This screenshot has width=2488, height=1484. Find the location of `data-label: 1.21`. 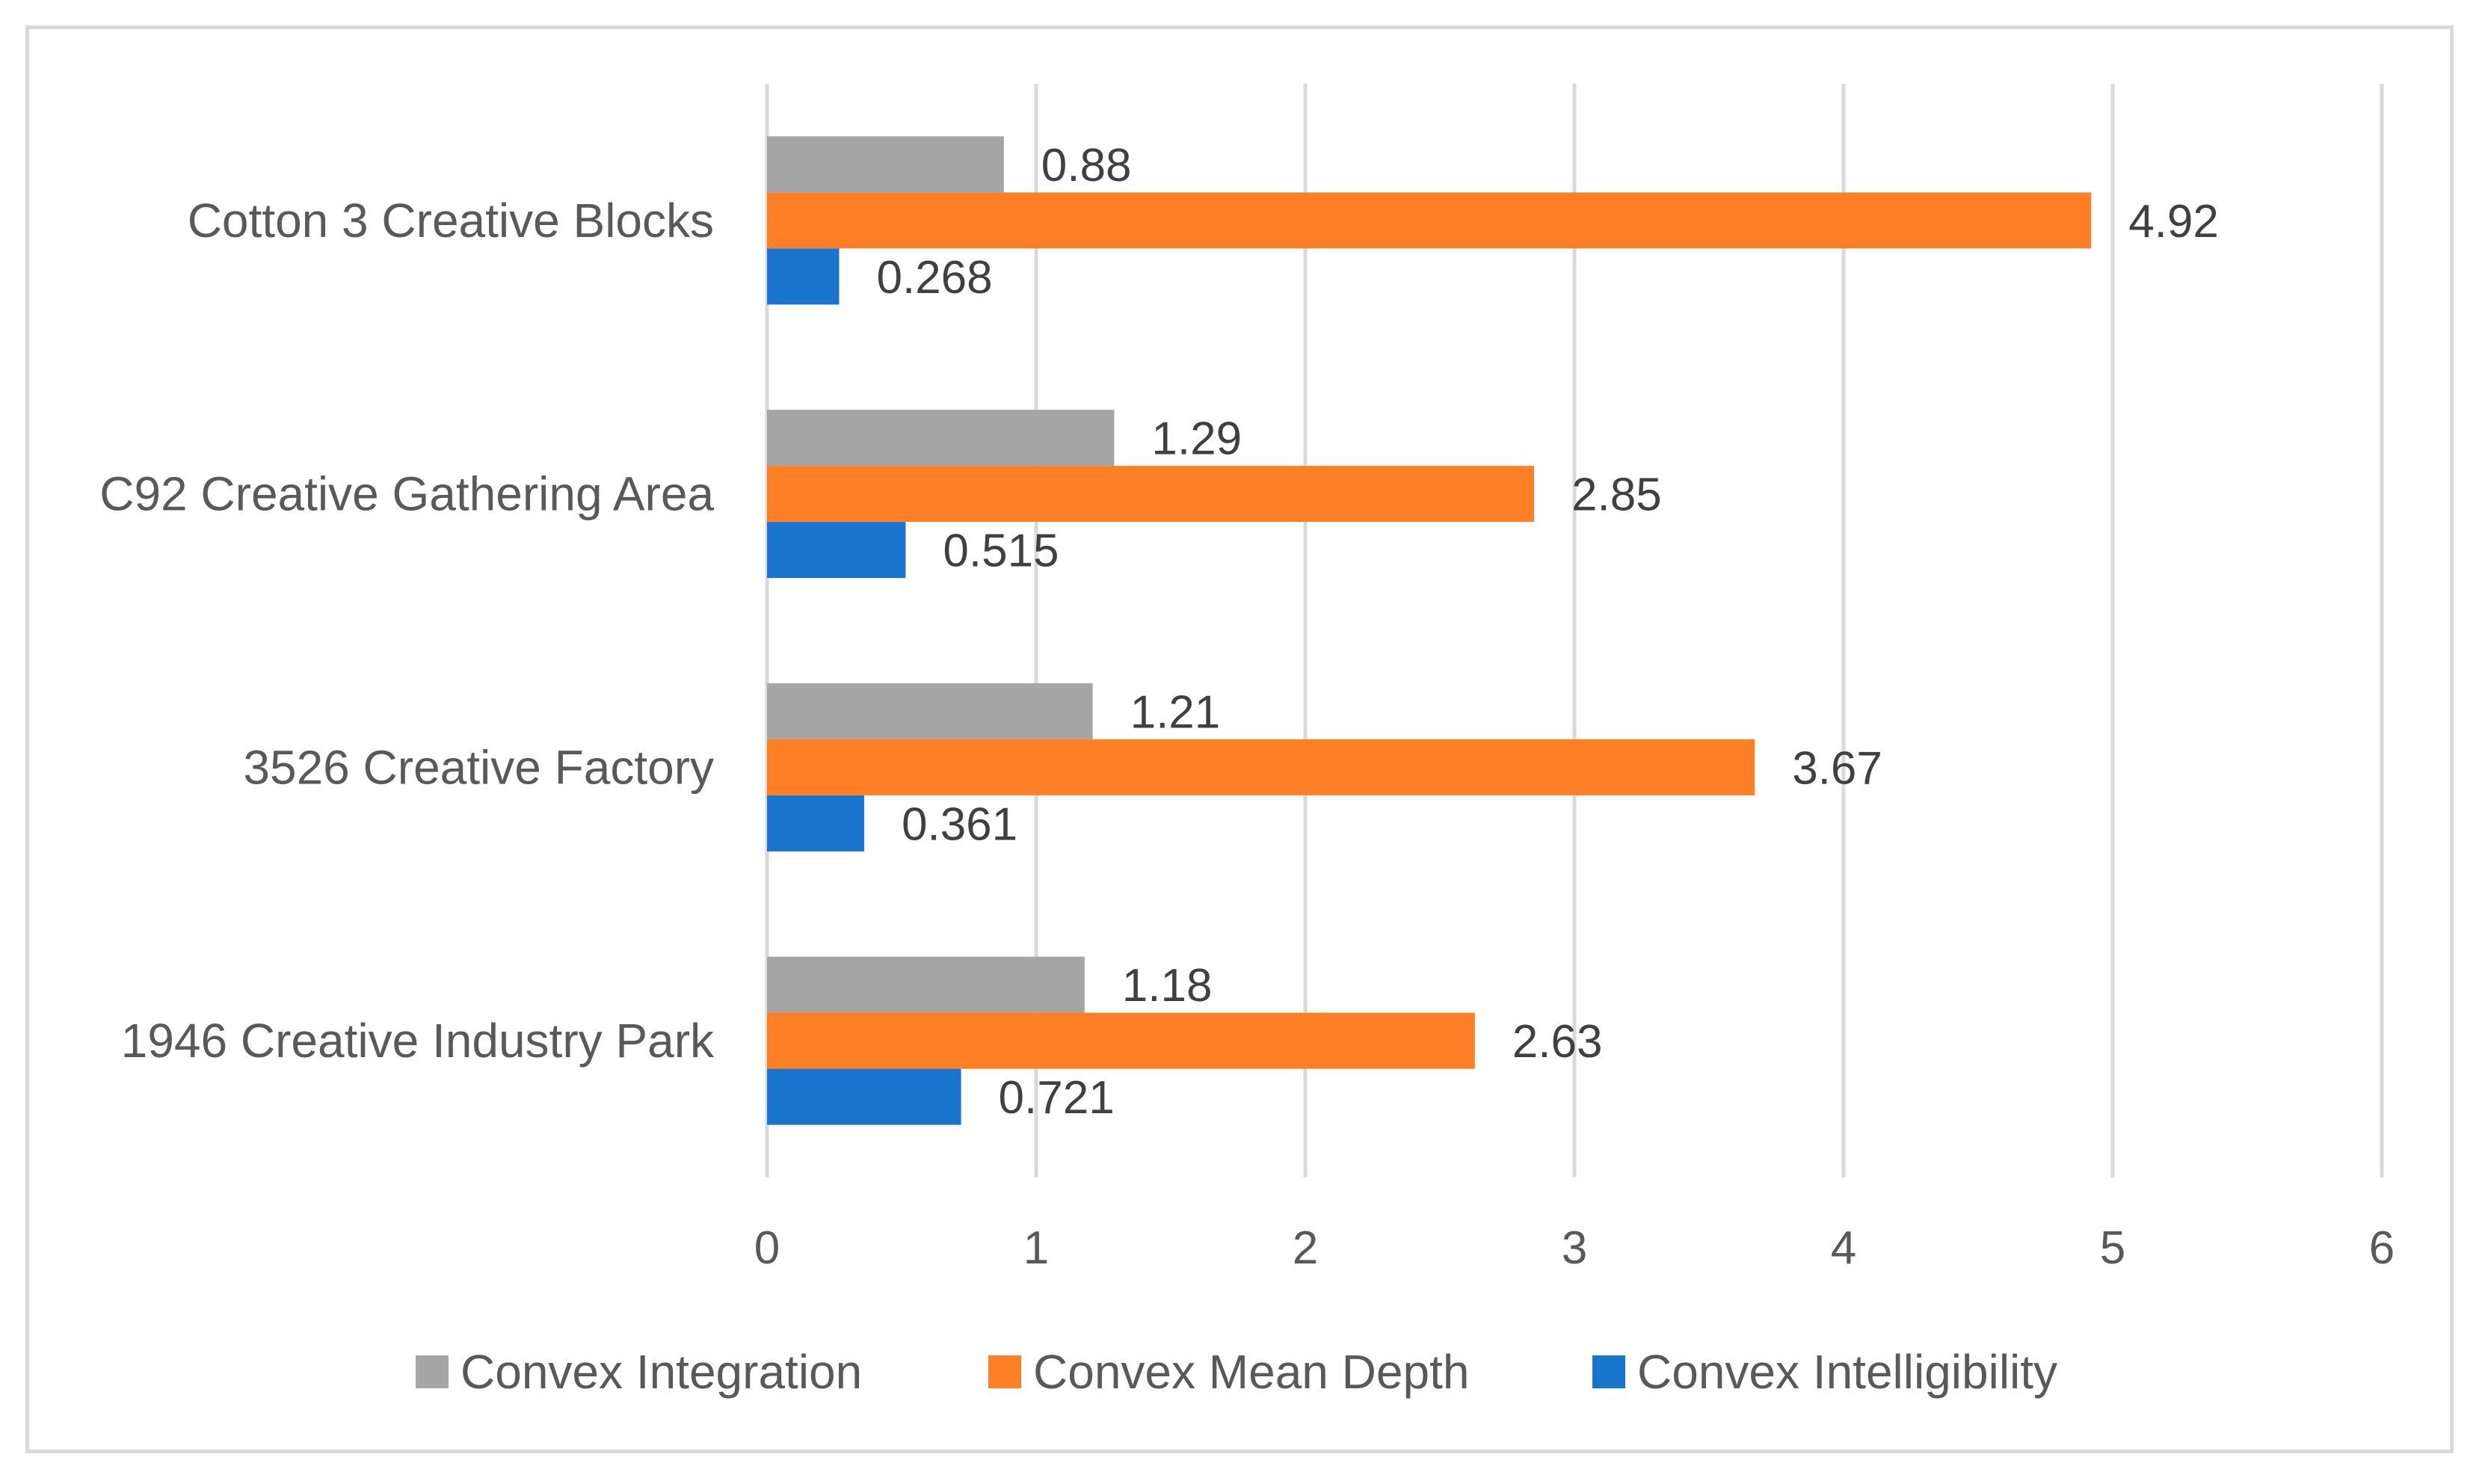

data-label: 1.21 is located at coordinates (1175, 712).